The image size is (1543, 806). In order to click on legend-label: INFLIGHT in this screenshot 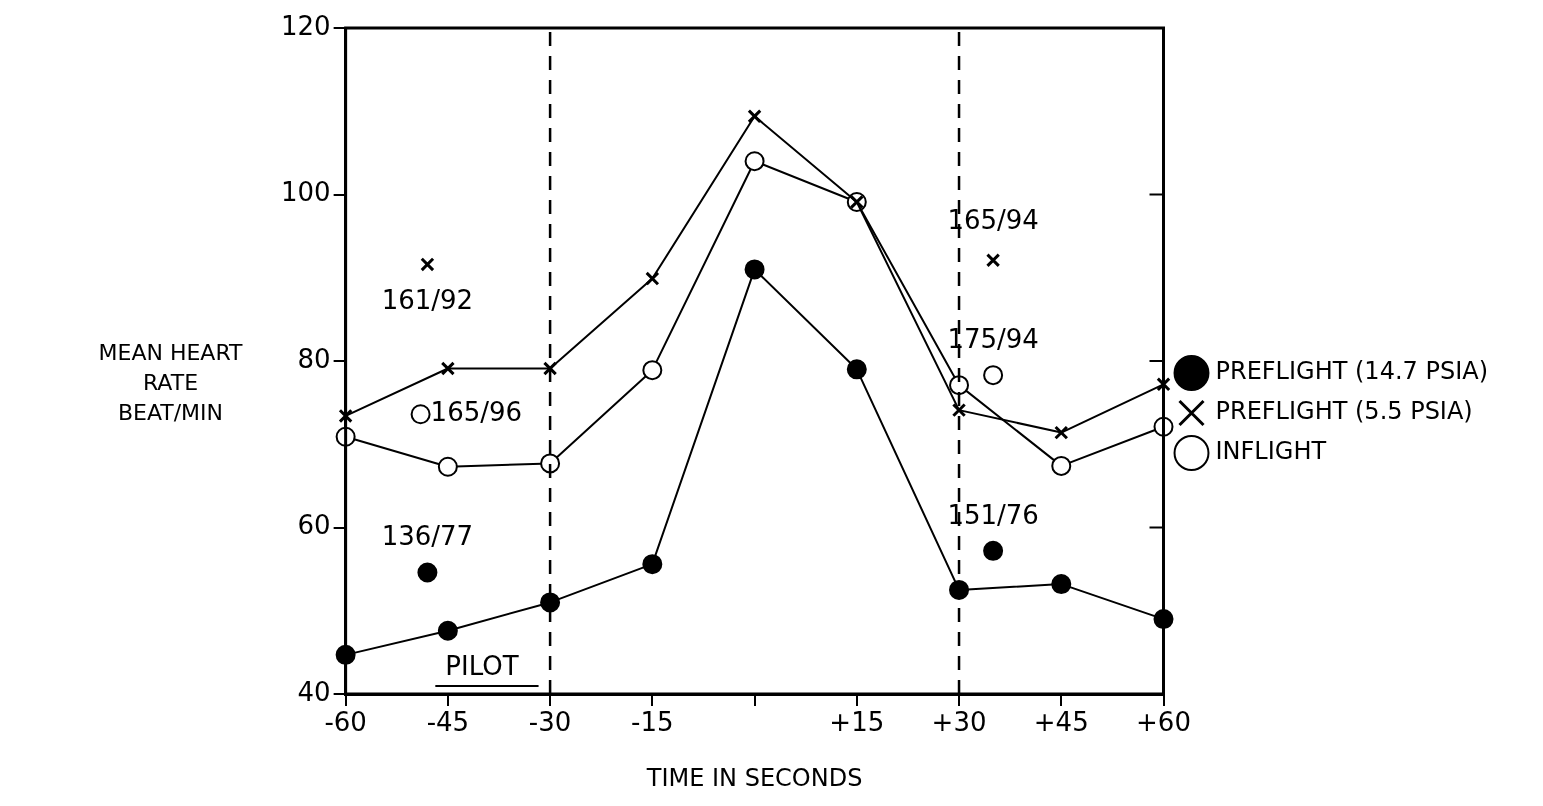, I will do `click(1271, 451)`.